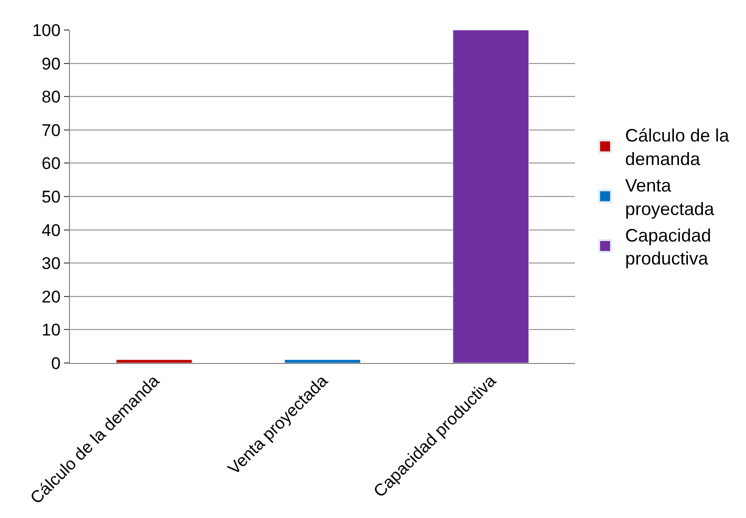  What do you see at coordinates (51, 196) in the screenshot?
I see `y-tick-label: 50` at bounding box center [51, 196].